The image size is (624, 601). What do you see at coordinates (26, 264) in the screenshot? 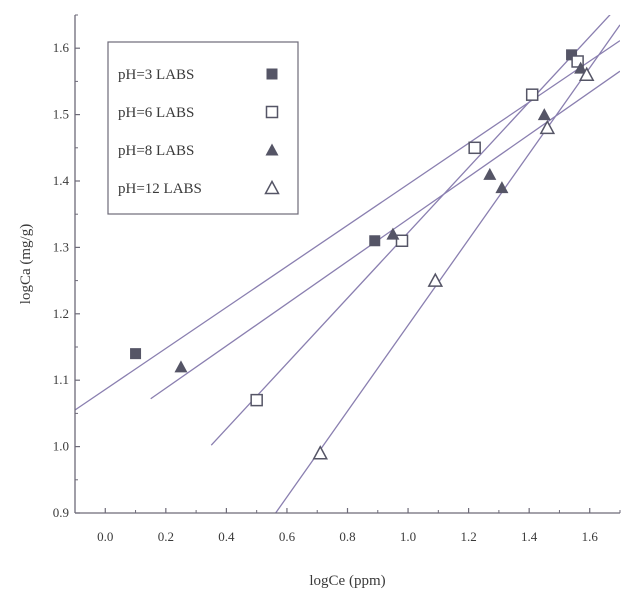
I see `y-axis-title: logCa (mg/g)` at bounding box center [26, 264].